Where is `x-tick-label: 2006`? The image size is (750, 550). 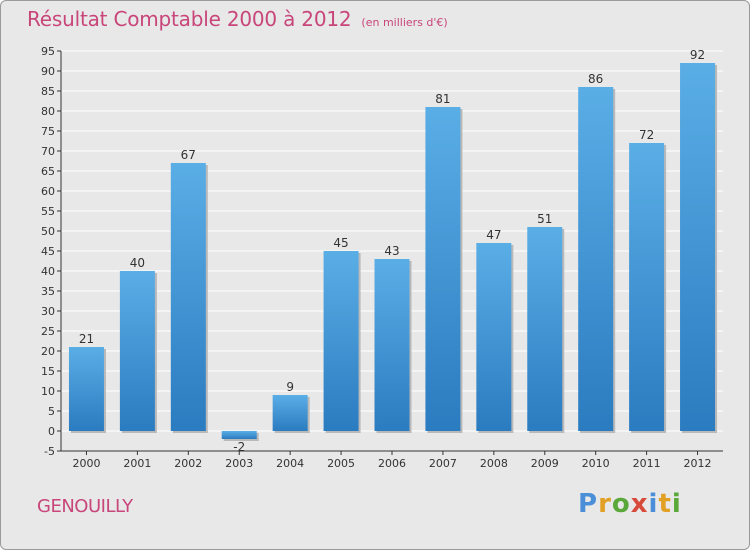
x-tick-label: 2006 is located at coordinates (392, 463).